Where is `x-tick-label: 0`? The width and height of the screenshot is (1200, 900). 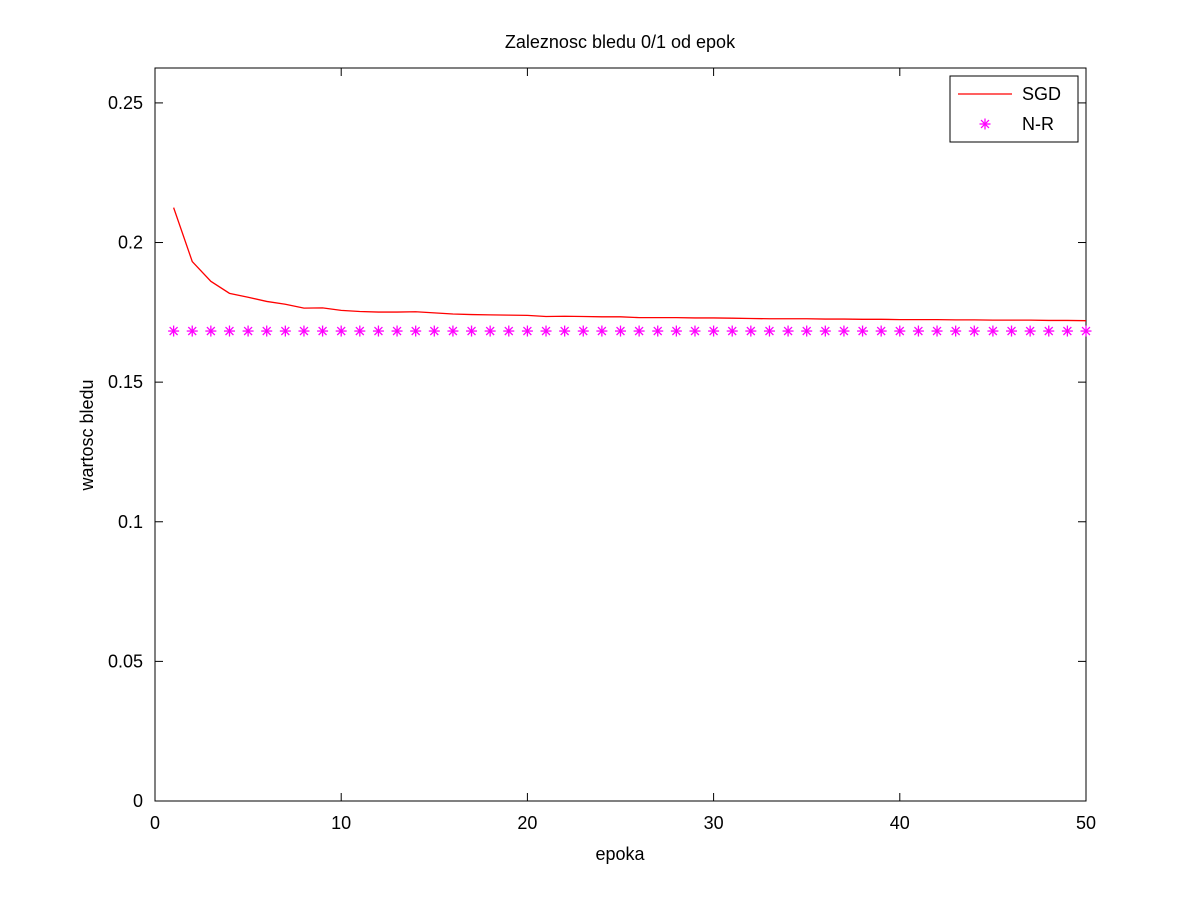
x-tick-label: 0 is located at coordinates (155, 823).